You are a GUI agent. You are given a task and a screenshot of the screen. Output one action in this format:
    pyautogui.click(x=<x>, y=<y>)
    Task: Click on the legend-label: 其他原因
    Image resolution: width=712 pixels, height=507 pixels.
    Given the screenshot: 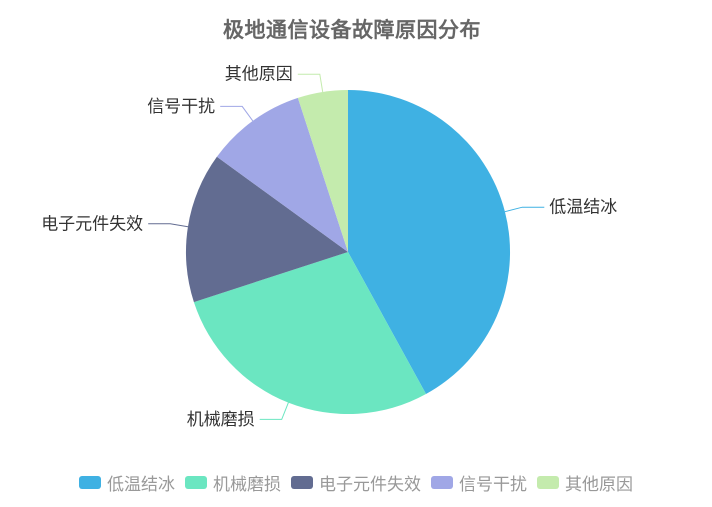 What is the action you would take?
    pyautogui.click(x=599, y=484)
    